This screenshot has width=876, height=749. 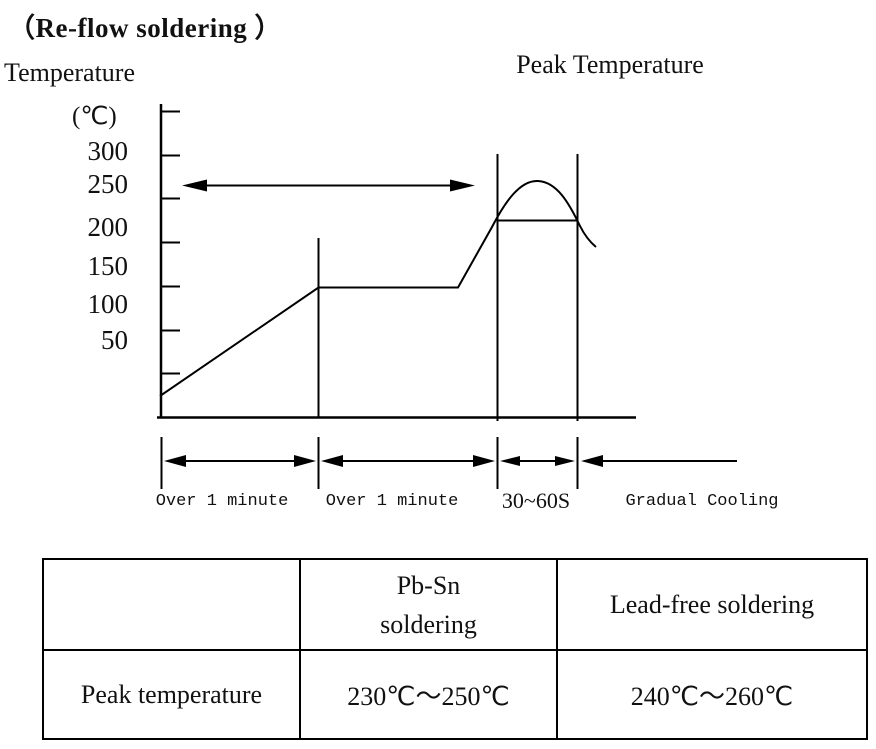 I want to click on page-title: （Re-flow soldering ）, so click(x=145, y=28).